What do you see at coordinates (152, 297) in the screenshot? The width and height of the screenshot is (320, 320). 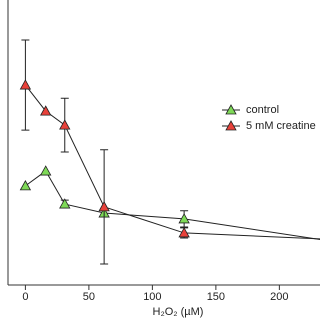 I see `x-tick-label: 100` at bounding box center [152, 297].